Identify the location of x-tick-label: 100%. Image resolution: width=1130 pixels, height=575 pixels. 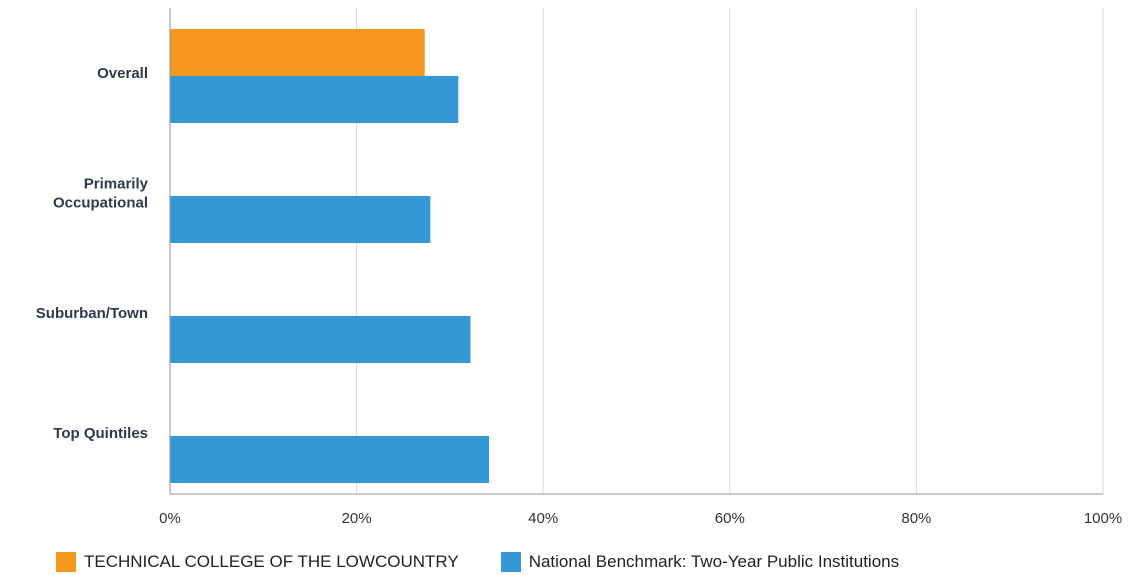
(1103, 518).